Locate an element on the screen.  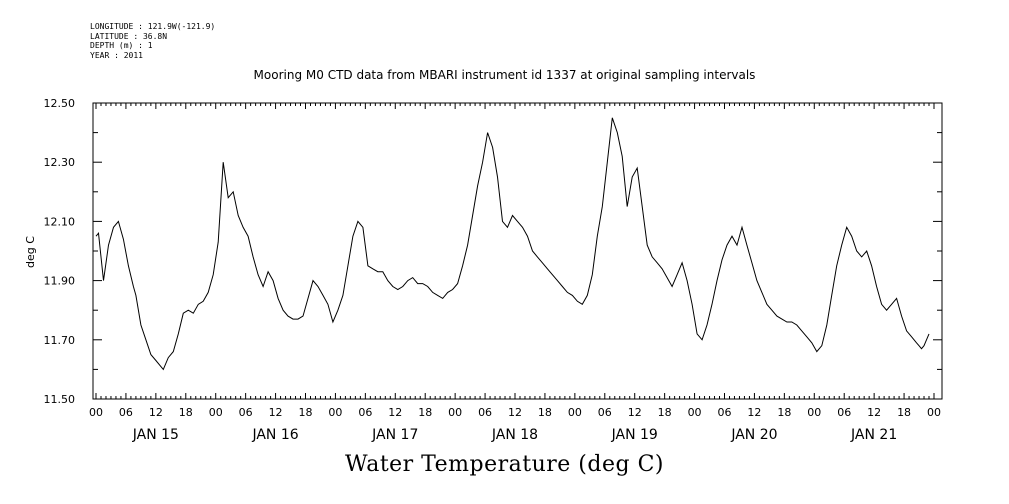
depth-label: DEPTH (m) : 1 is located at coordinates (121, 45).